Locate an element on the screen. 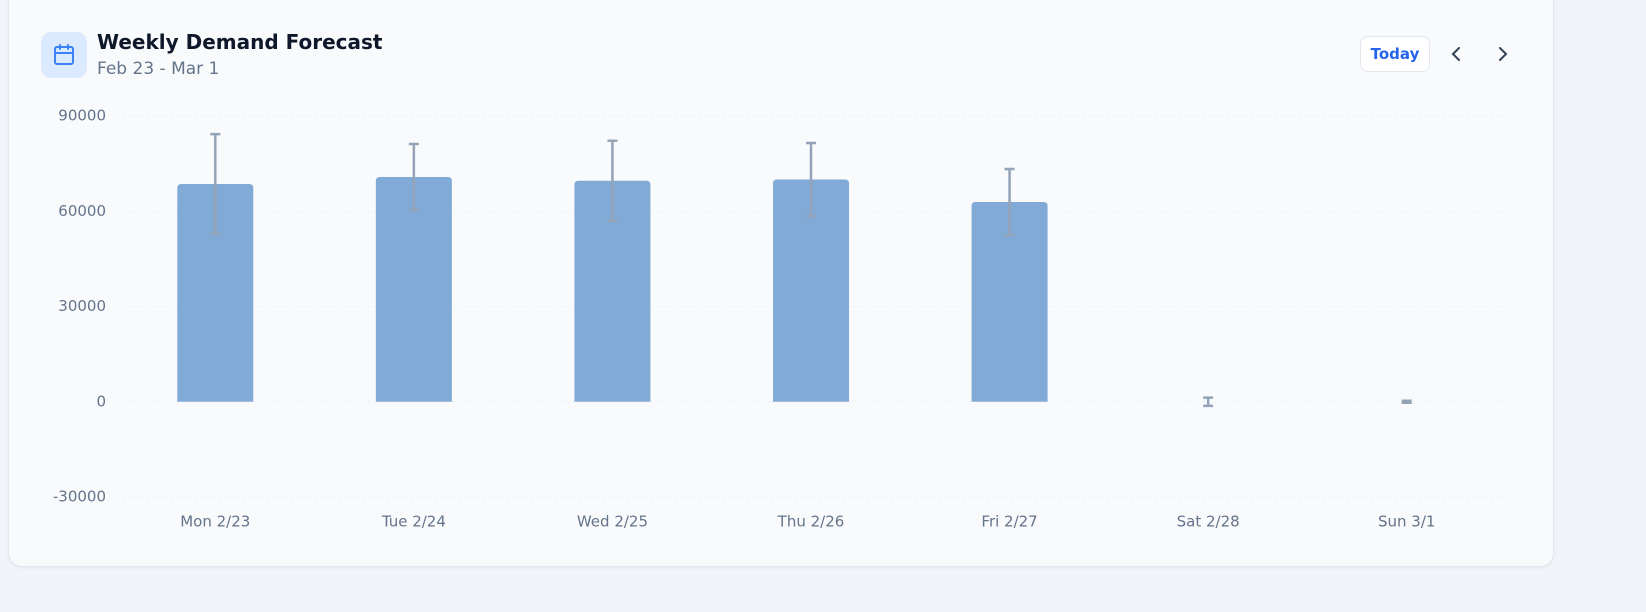  x-tick-label: Sun 3/1 is located at coordinates (1406, 522).